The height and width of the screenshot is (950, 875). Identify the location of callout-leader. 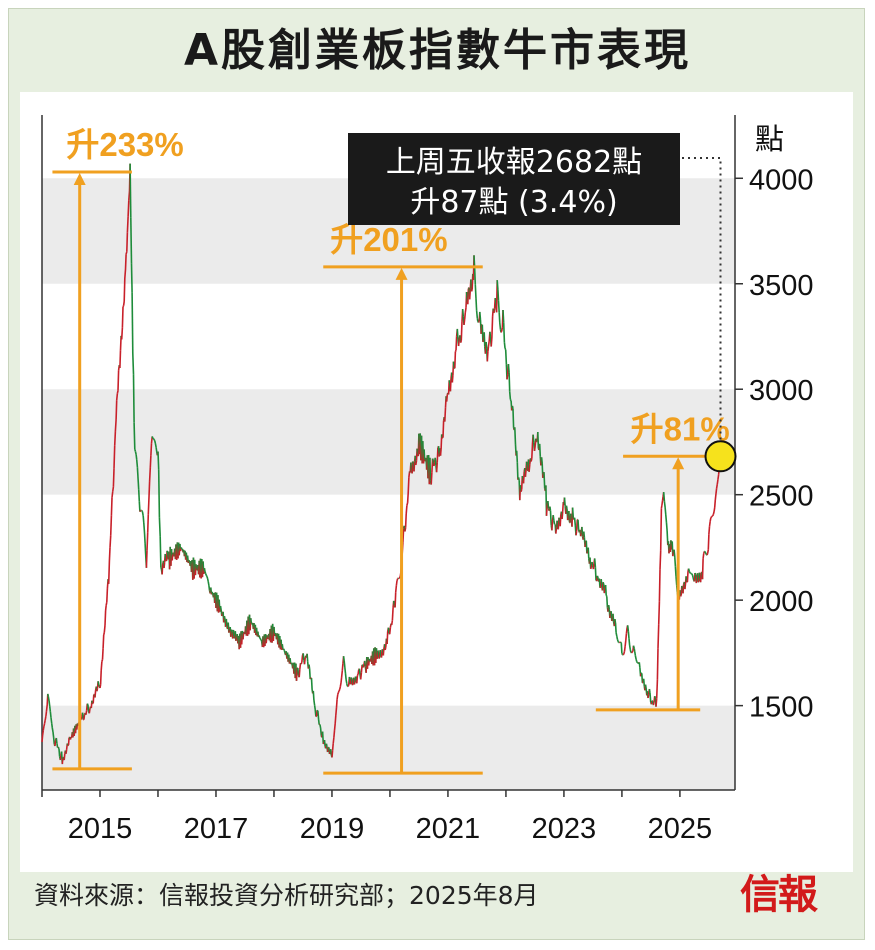
(702, 299).